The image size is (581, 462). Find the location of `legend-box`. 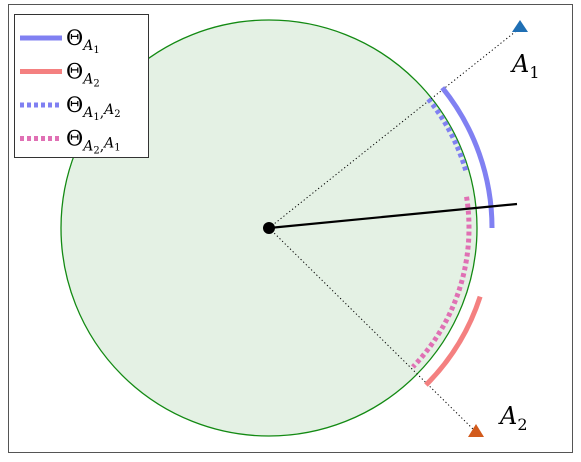

legend-box is located at coordinates (81, 86).